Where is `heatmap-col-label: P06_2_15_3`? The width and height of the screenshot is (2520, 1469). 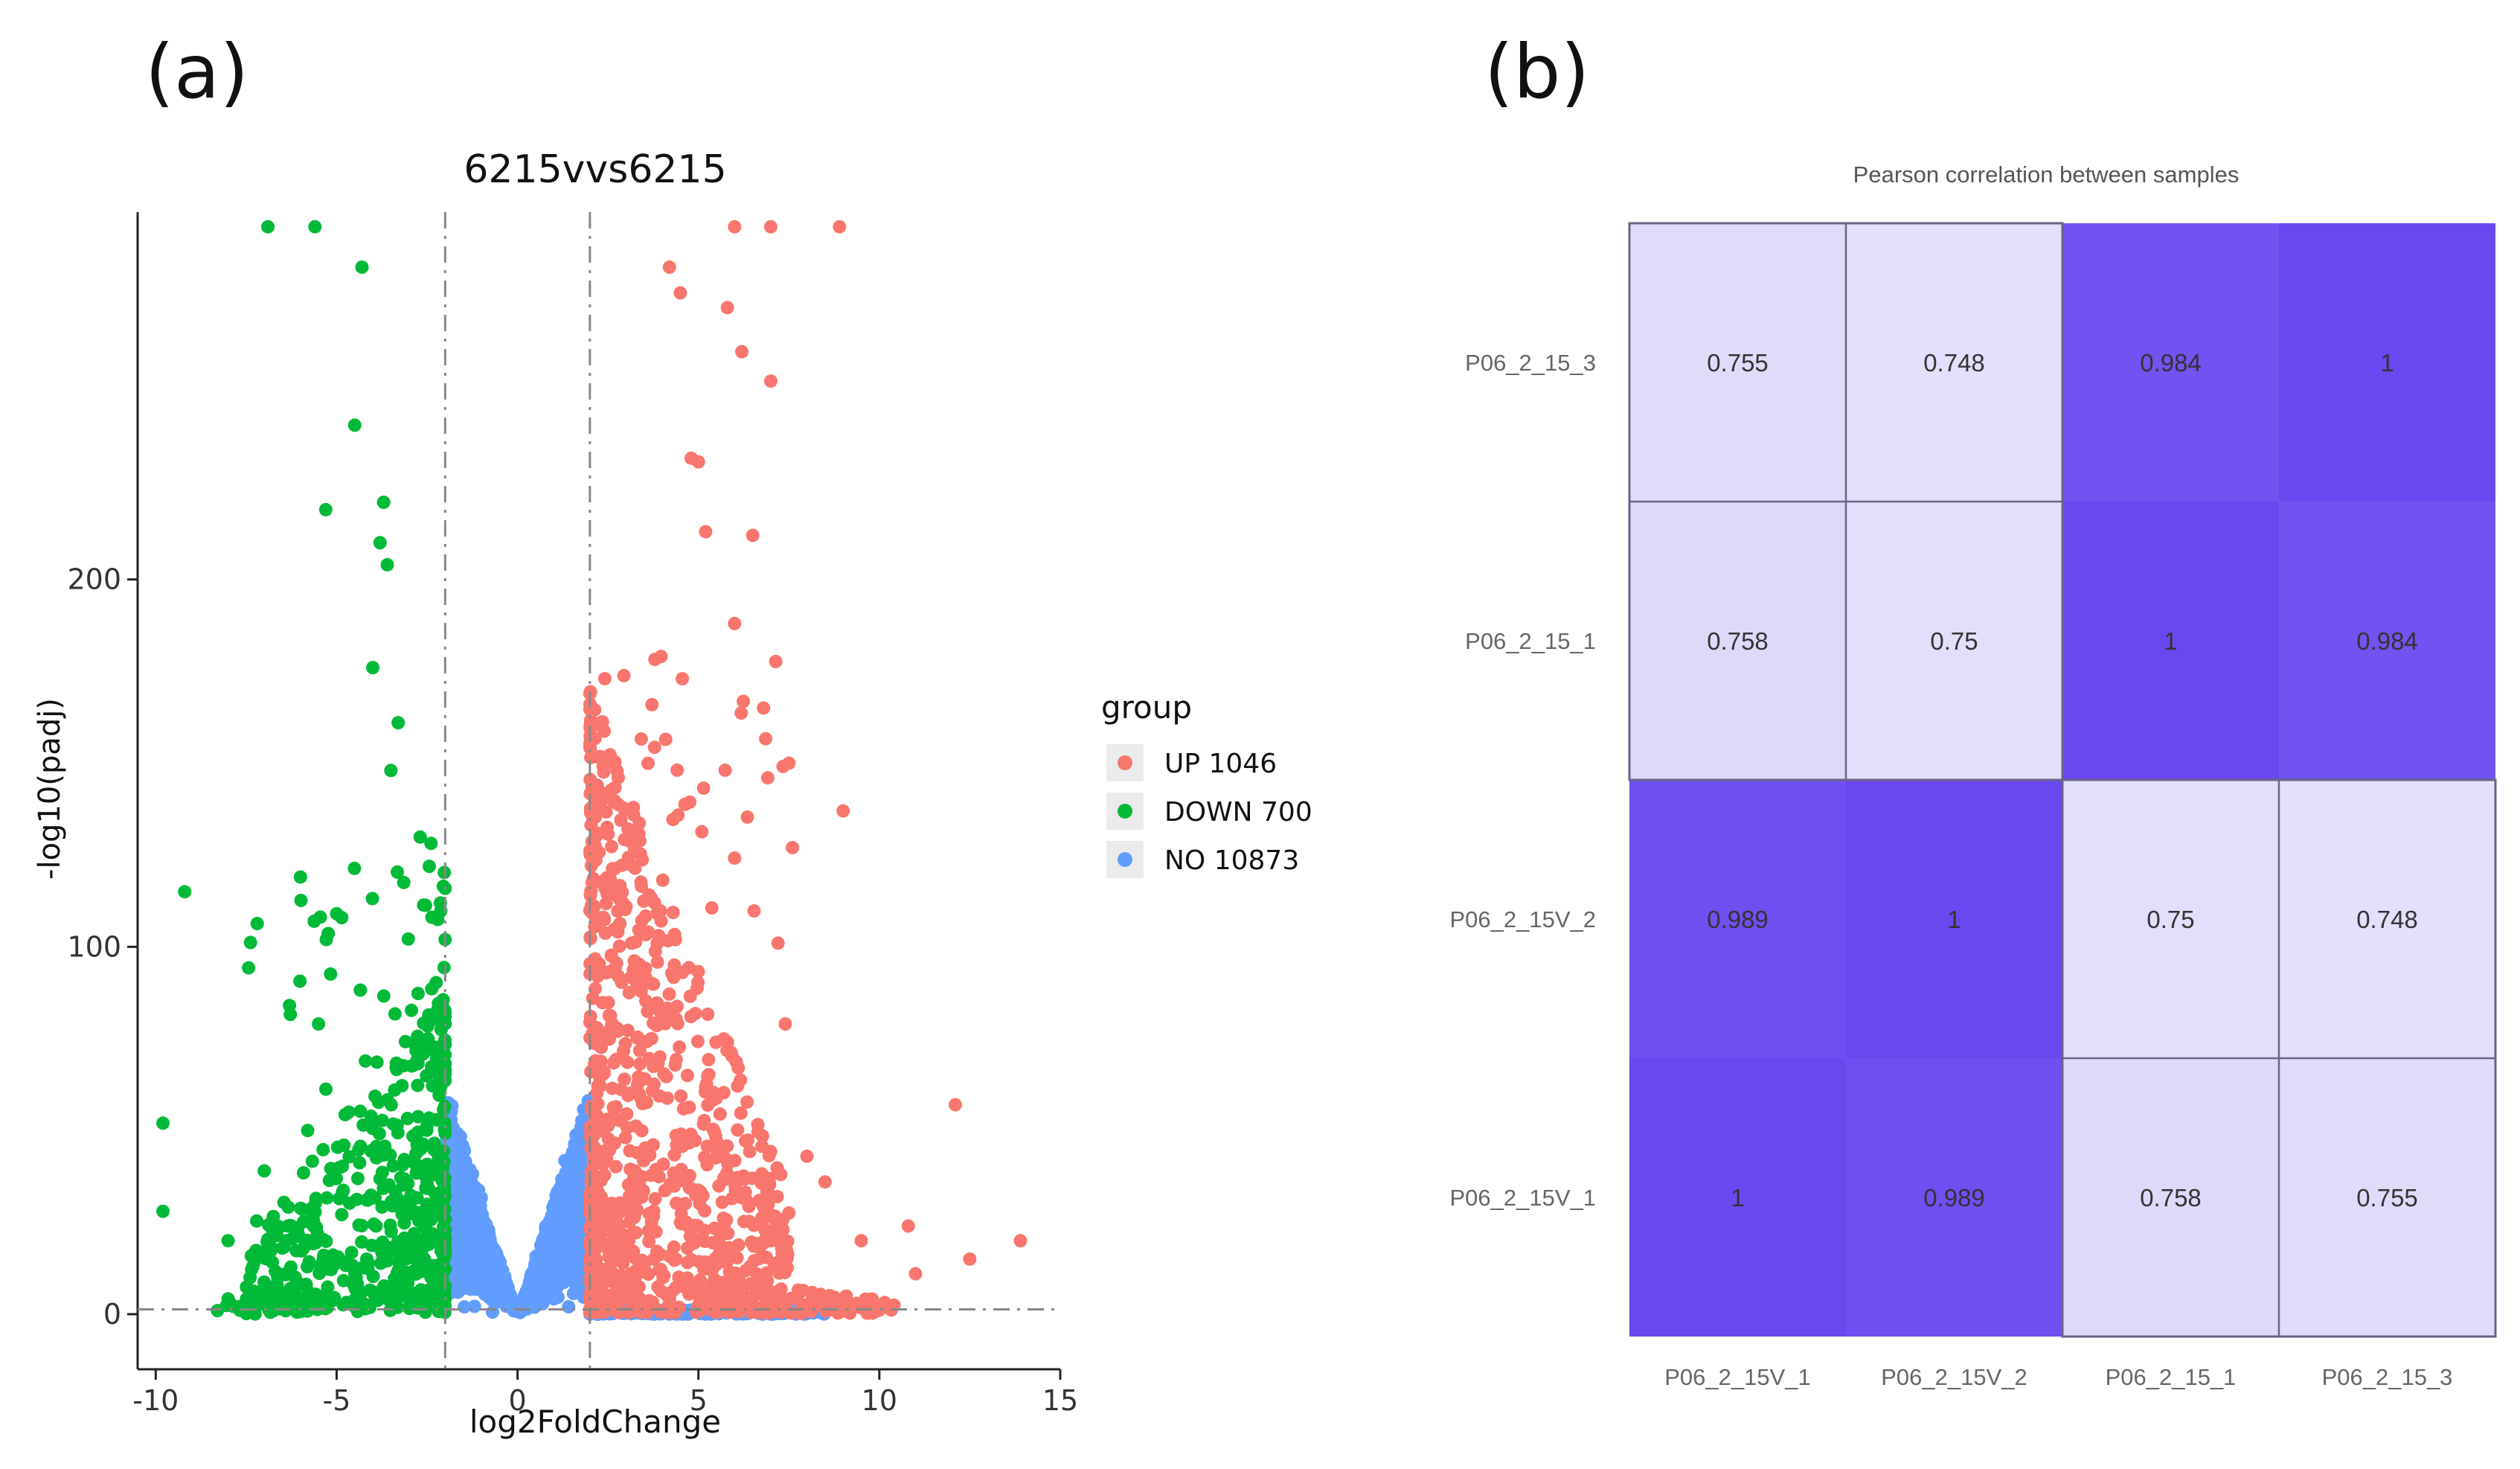
heatmap-col-label: P06_2_15_3 is located at coordinates (2388, 1377).